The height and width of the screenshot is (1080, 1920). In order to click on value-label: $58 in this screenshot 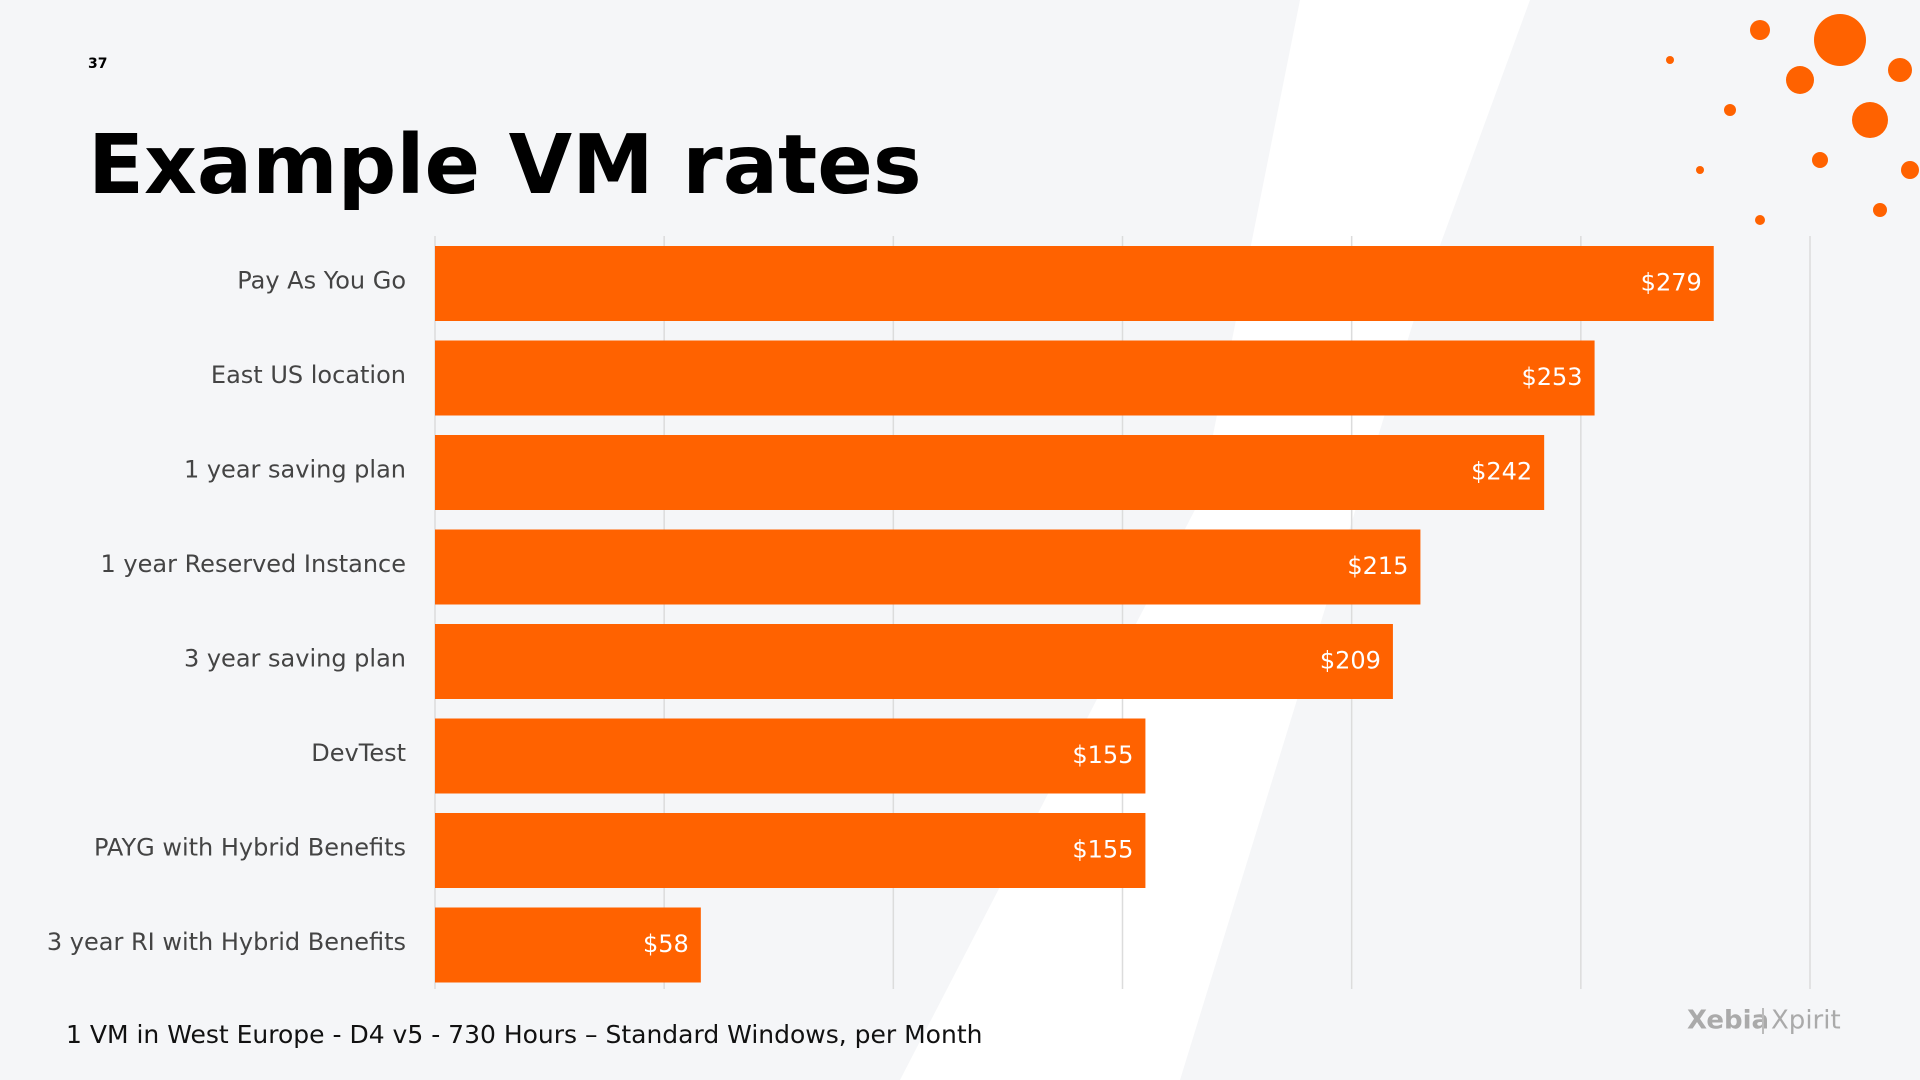, I will do `click(666, 944)`.